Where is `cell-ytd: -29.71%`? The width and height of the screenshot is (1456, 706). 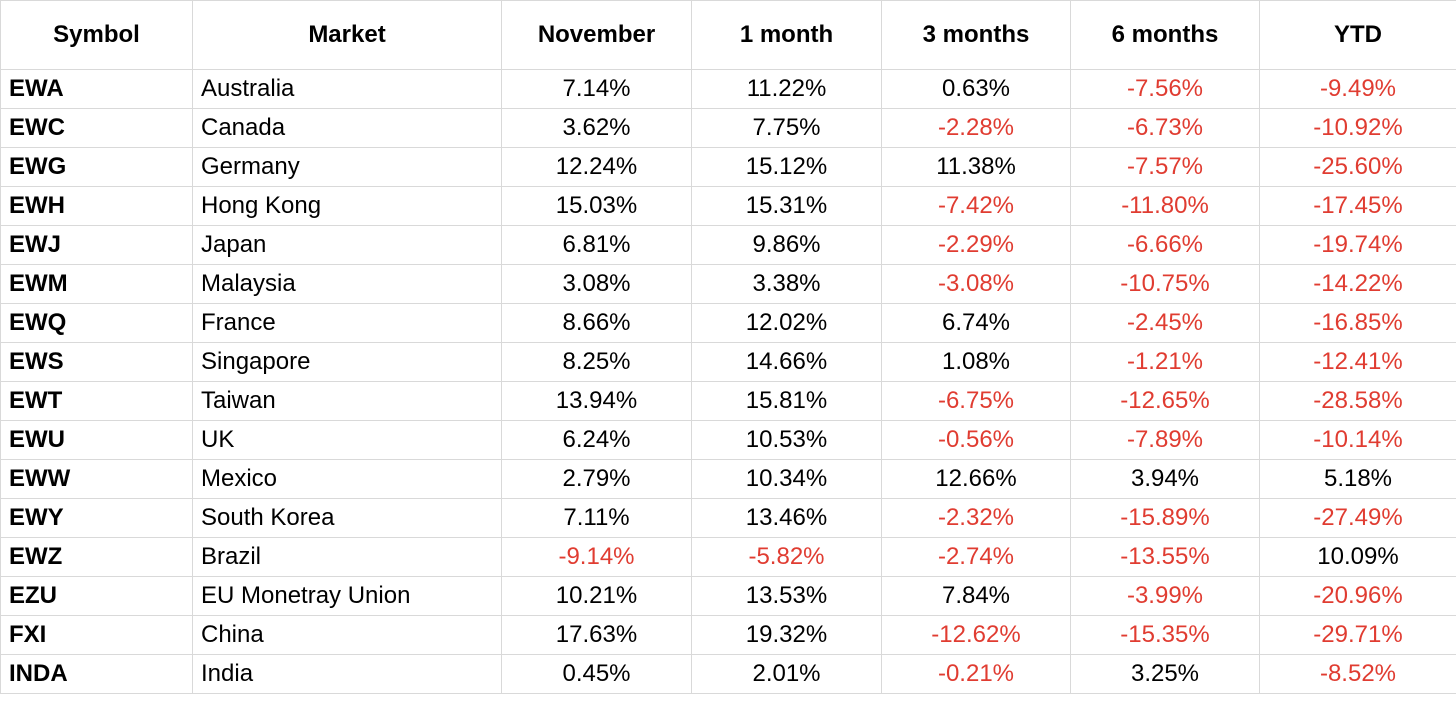 cell-ytd: -29.71% is located at coordinates (1357, 635).